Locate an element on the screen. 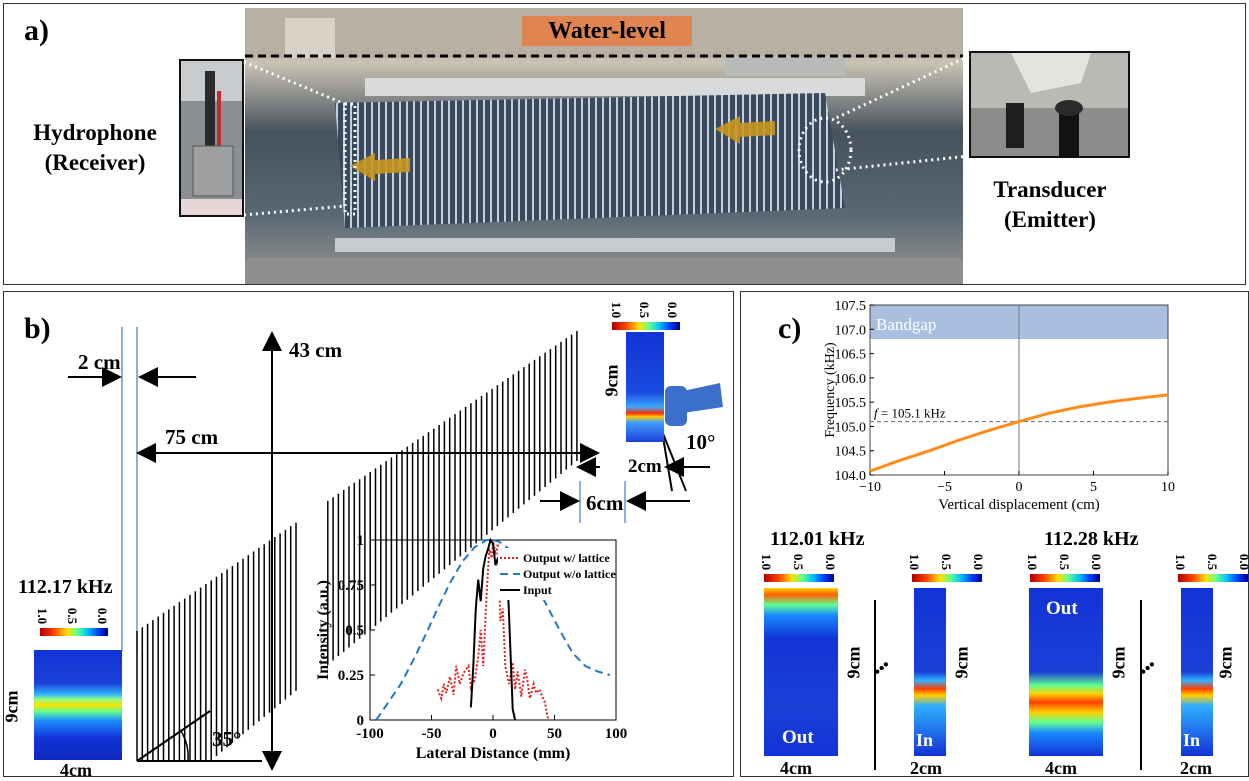 This screenshot has width=1249, height=781. annotation-label: f = 105.1 kHz is located at coordinates (910, 413).